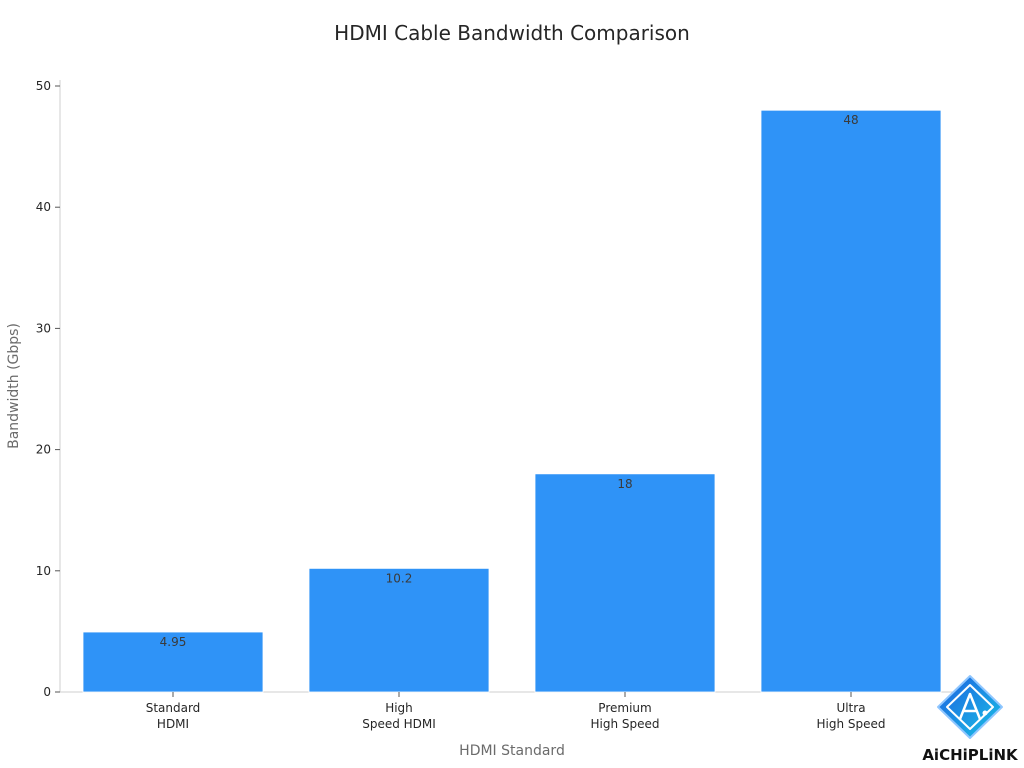 The height and width of the screenshot is (768, 1024). Describe the element at coordinates (43, 328) in the screenshot. I see `y-tick-label: 30` at that location.